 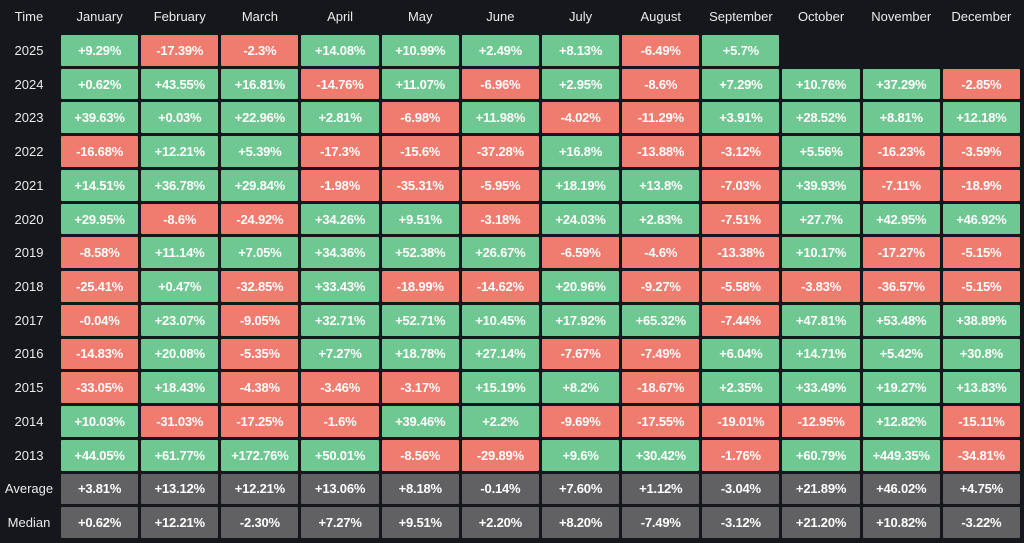 What do you see at coordinates (500, 354) in the screenshot?
I see `cell-2016-june: +27.14%` at bounding box center [500, 354].